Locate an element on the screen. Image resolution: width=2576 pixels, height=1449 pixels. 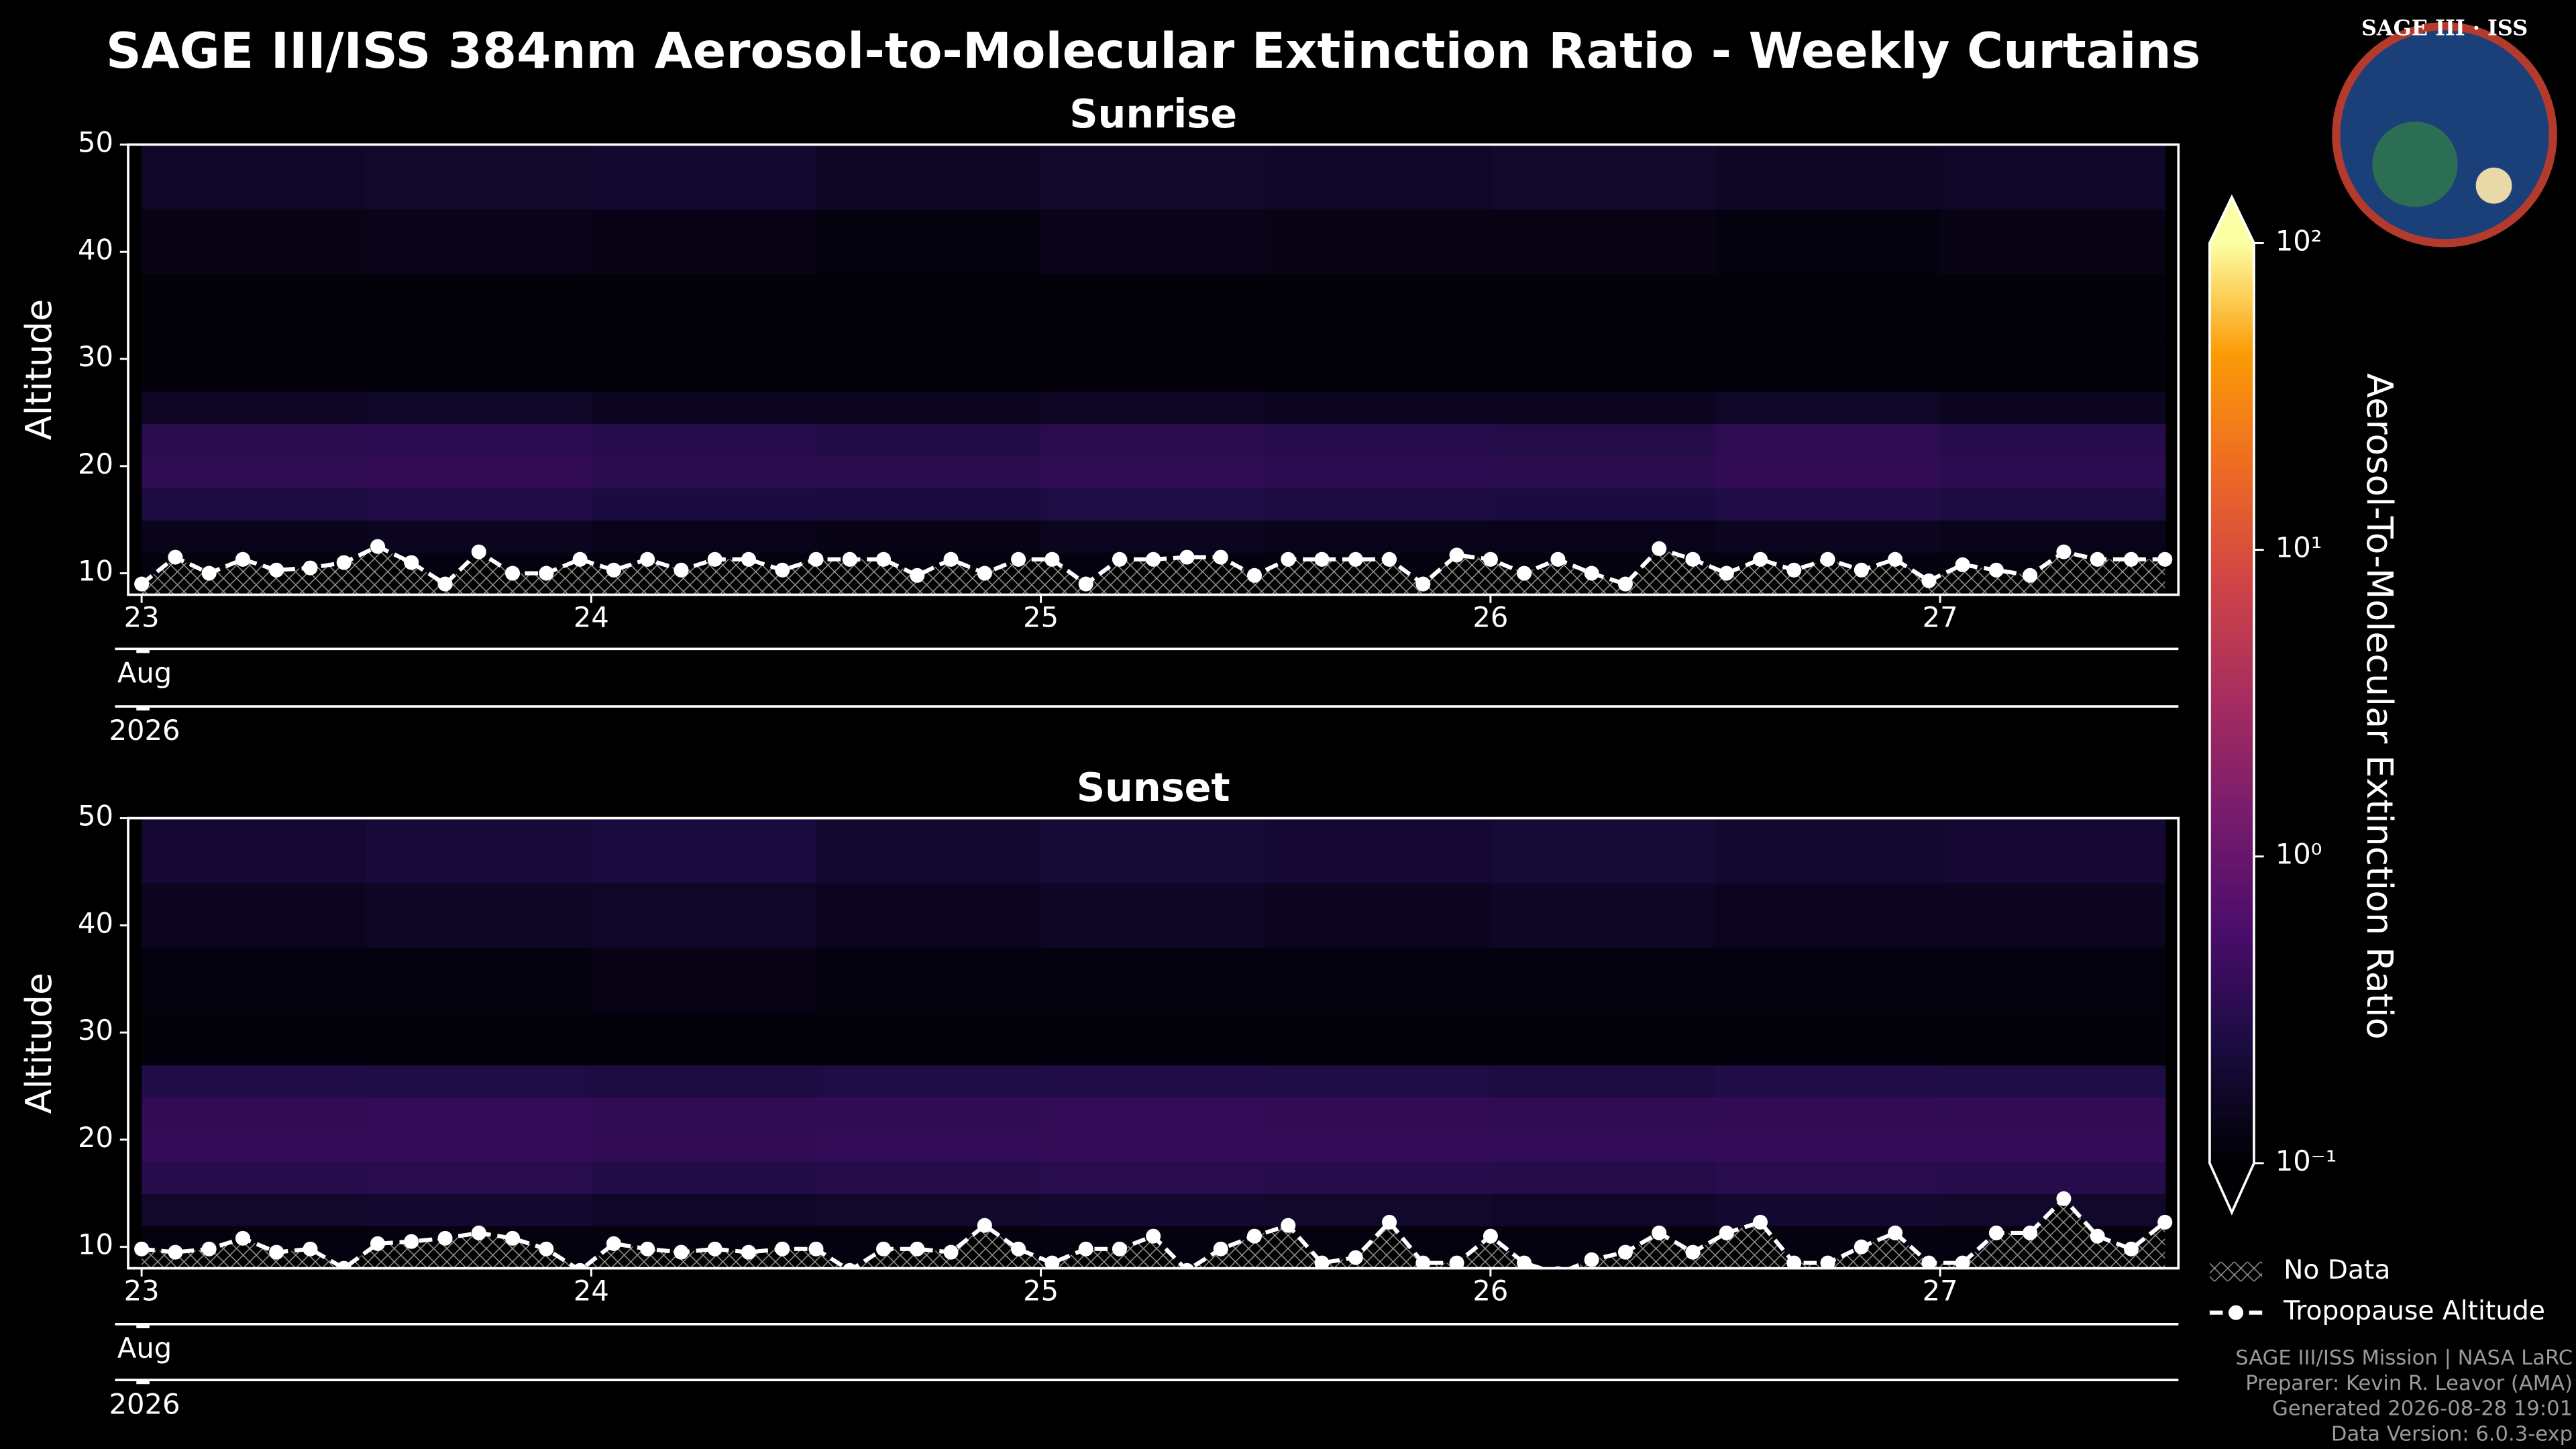
y-axis-label: Altitude is located at coordinates (38, 1043).